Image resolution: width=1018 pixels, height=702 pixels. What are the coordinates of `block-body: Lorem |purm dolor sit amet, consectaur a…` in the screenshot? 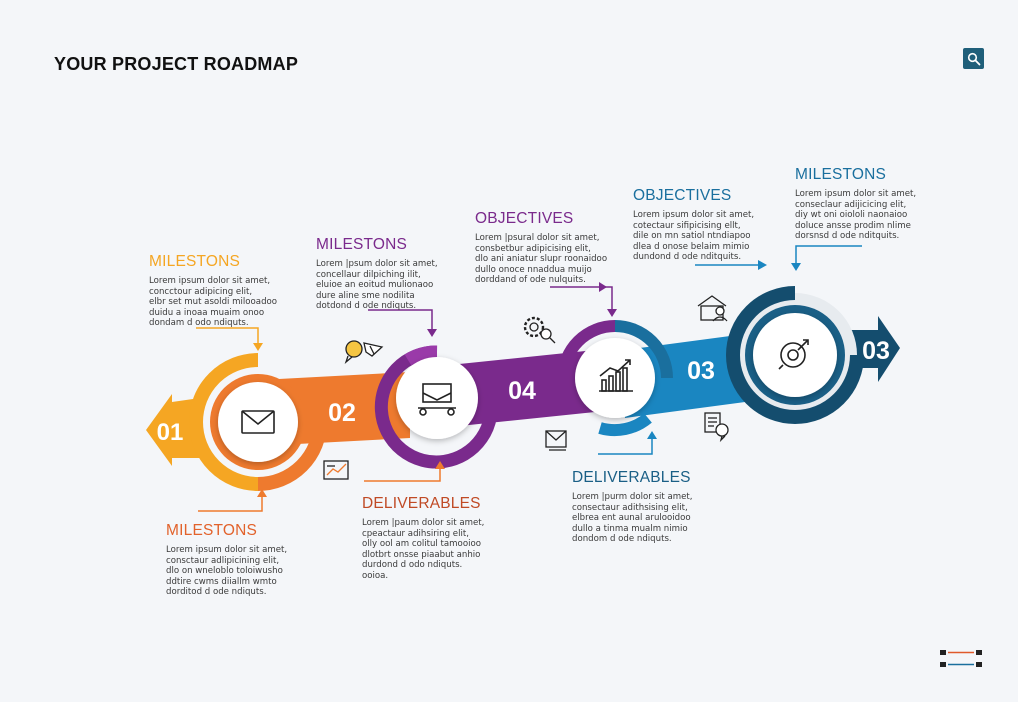 It's located at (632, 518).